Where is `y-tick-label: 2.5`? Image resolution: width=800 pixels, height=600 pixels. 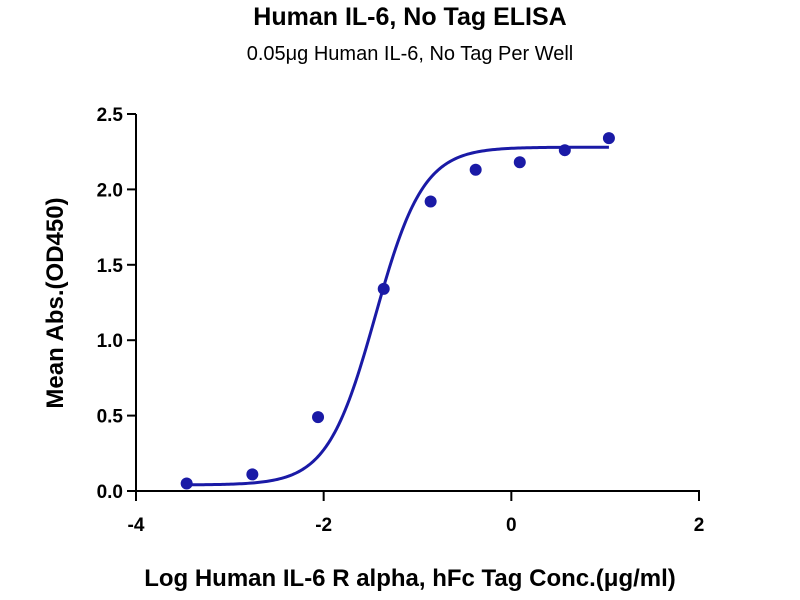
y-tick-label: 2.5 is located at coordinates (110, 115).